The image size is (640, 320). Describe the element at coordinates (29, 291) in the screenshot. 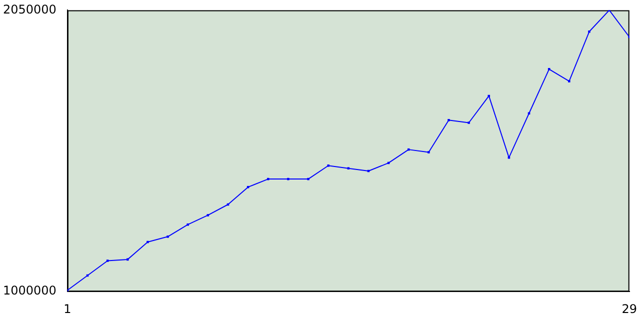

I see `y-tick-label: 1000000` at that location.